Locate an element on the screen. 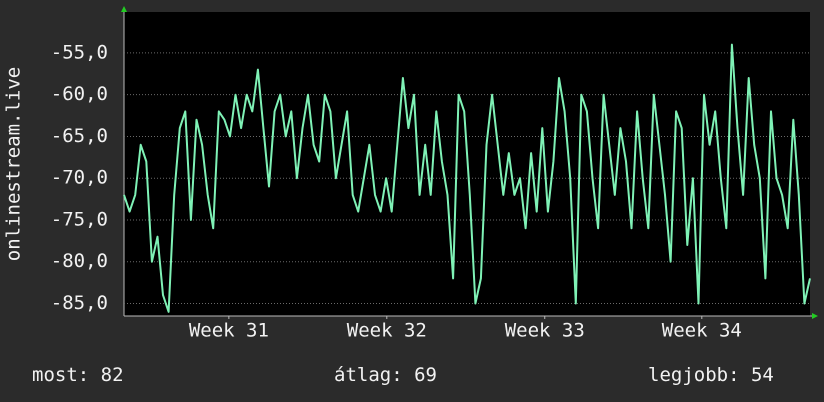 This screenshot has height=402, width=824. x-tick-label: Week 31 is located at coordinates (229, 331).